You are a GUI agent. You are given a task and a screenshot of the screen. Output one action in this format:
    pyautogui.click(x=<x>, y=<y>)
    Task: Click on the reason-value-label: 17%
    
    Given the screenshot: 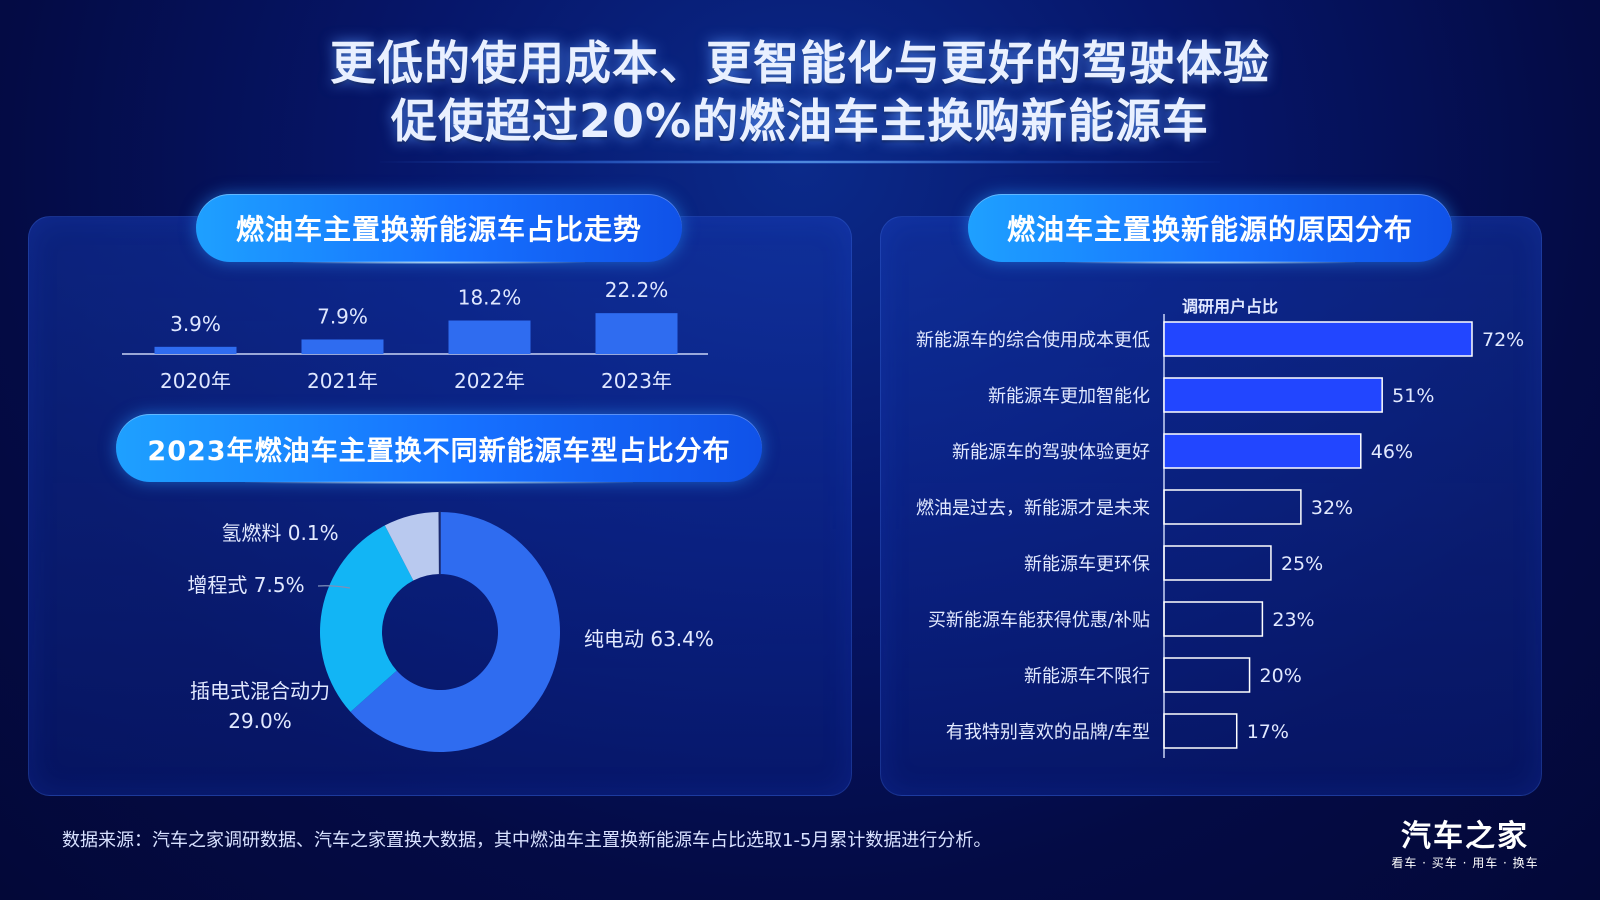 What is the action you would take?
    pyautogui.click(x=1268, y=732)
    